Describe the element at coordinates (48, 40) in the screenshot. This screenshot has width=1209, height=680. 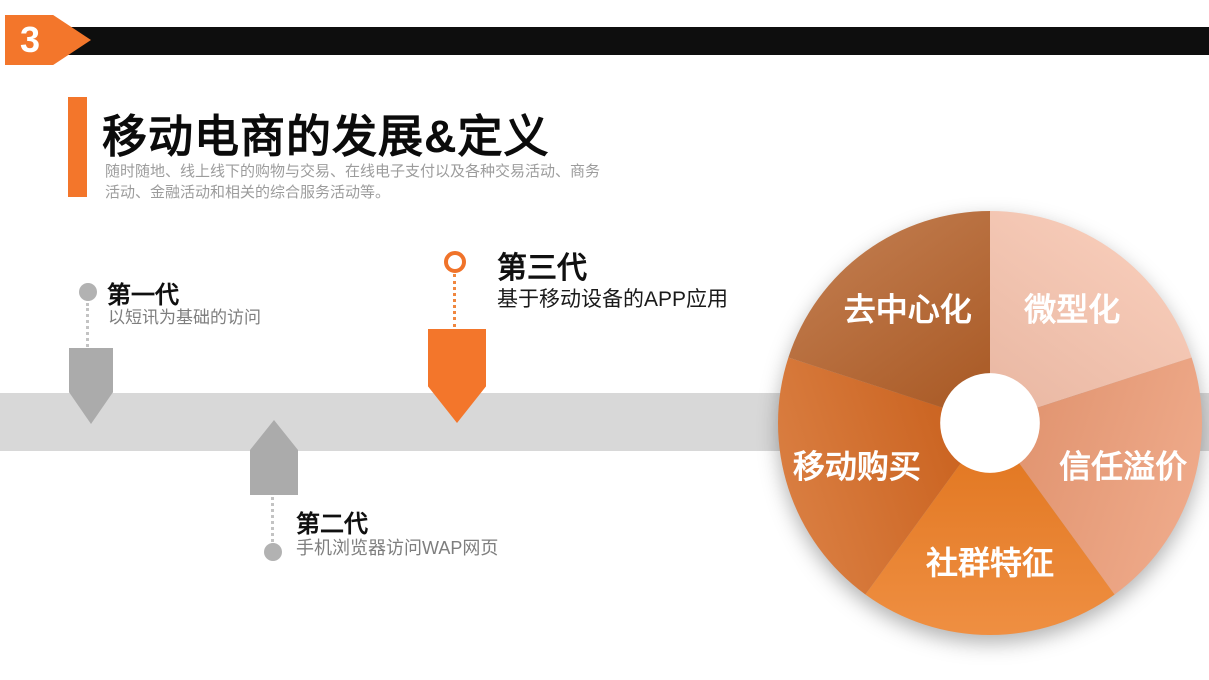
I see `page-number-badge: 3` at that location.